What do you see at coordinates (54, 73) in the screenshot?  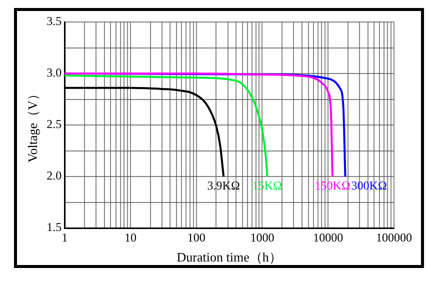 I see `y-tick-label: 3.0` at bounding box center [54, 73].